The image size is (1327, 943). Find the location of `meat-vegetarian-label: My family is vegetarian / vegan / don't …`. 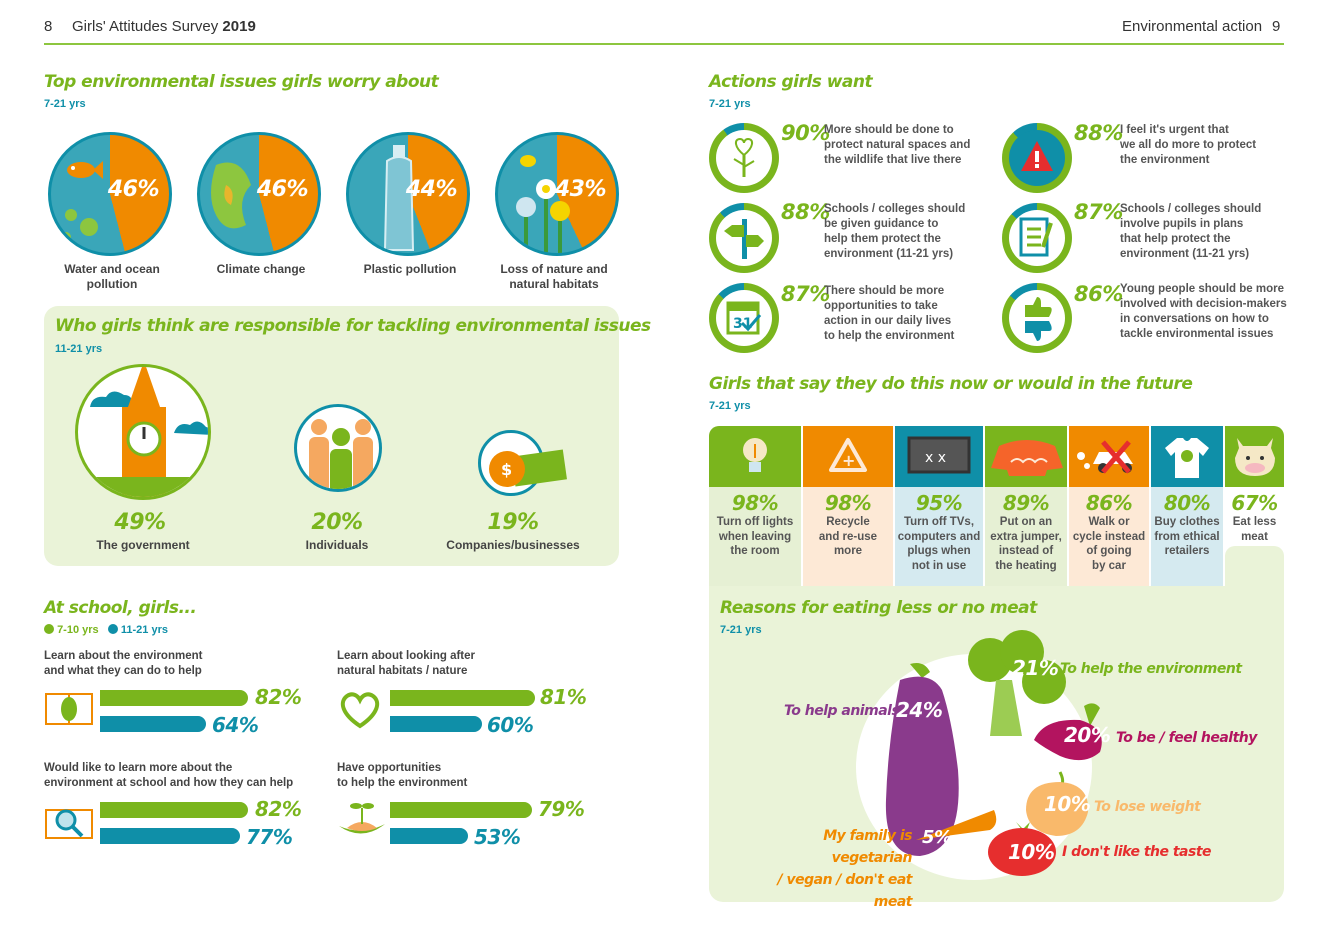

meat-vegetarian-label: My family is vegetarian / vegan / don't … is located at coordinates (835, 869).